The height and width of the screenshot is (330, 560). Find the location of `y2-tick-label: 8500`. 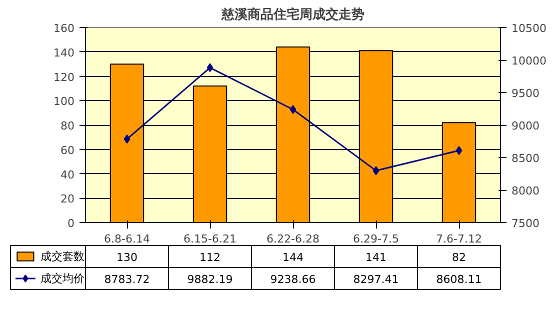

y2-tick-label: 8500 is located at coordinates (526, 158).